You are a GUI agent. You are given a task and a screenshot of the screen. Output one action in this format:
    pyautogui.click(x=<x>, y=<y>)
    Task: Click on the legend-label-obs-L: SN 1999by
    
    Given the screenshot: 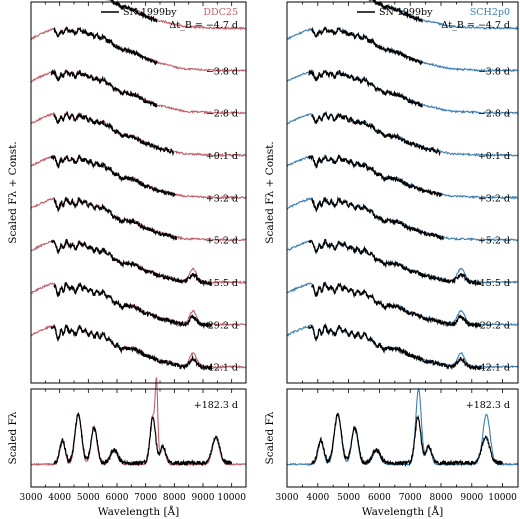 What is the action you would take?
    pyautogui.click(x=150, y=12)
    